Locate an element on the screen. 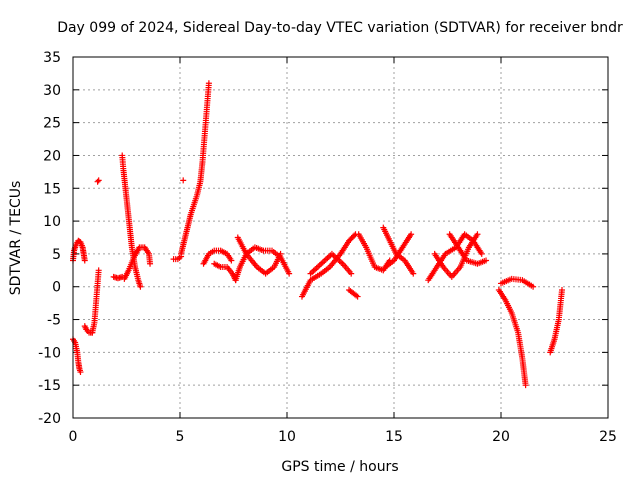  y-axis-label: SDTVAR / TECUs is located at coordinates (16, 238).